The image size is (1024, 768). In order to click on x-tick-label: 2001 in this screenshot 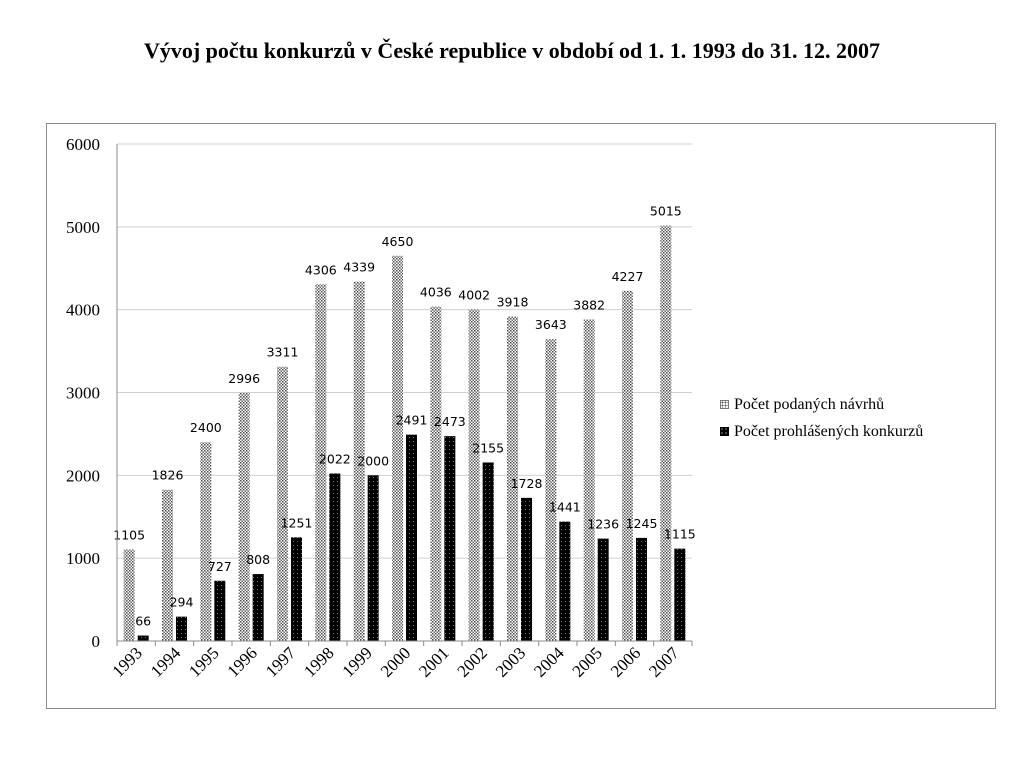, I will do `click(433, 661)`.